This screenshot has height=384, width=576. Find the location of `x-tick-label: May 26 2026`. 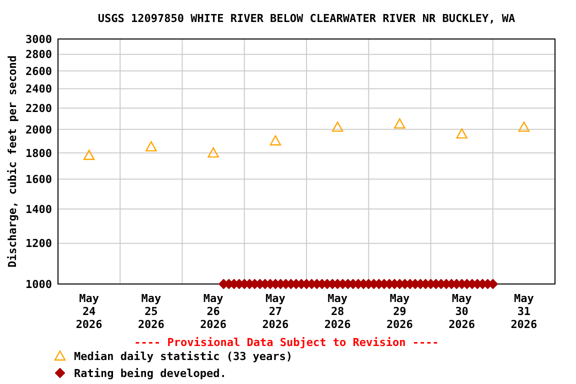

x-tick-label: May 26 2026 is located at coordinates (213, 311).